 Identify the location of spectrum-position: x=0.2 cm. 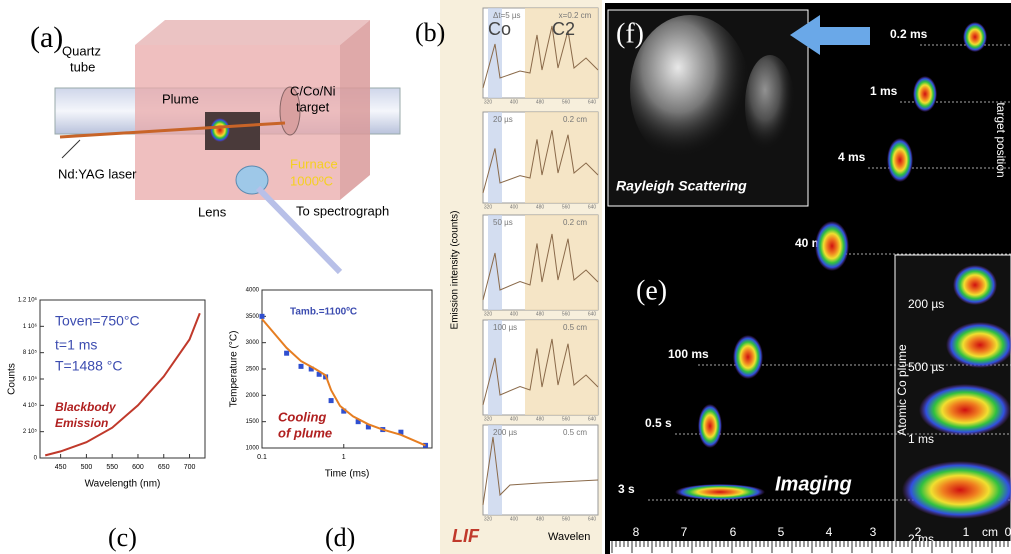
(575, 15).